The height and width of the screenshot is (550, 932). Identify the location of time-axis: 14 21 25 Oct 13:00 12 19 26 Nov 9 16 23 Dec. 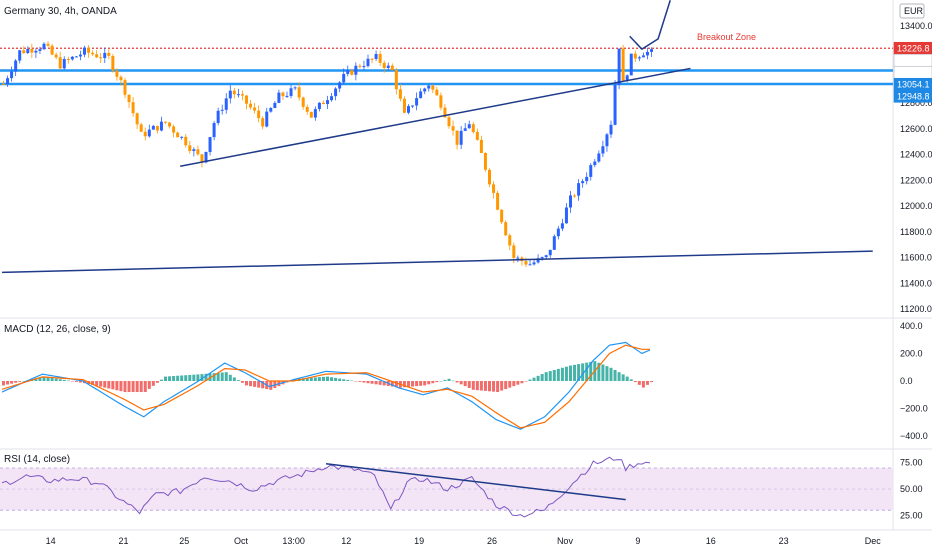
(464, 541).